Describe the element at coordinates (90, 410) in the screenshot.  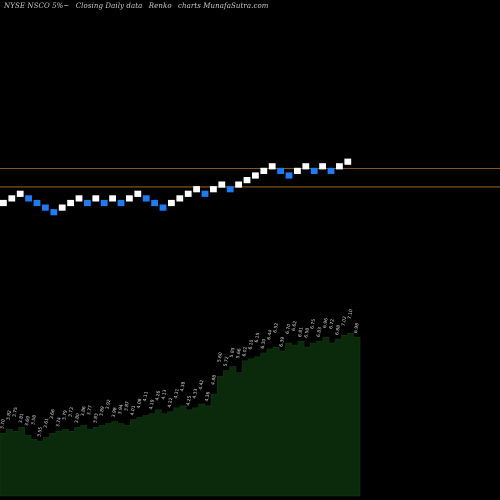
I see `volume-label: 3.77` at that location.